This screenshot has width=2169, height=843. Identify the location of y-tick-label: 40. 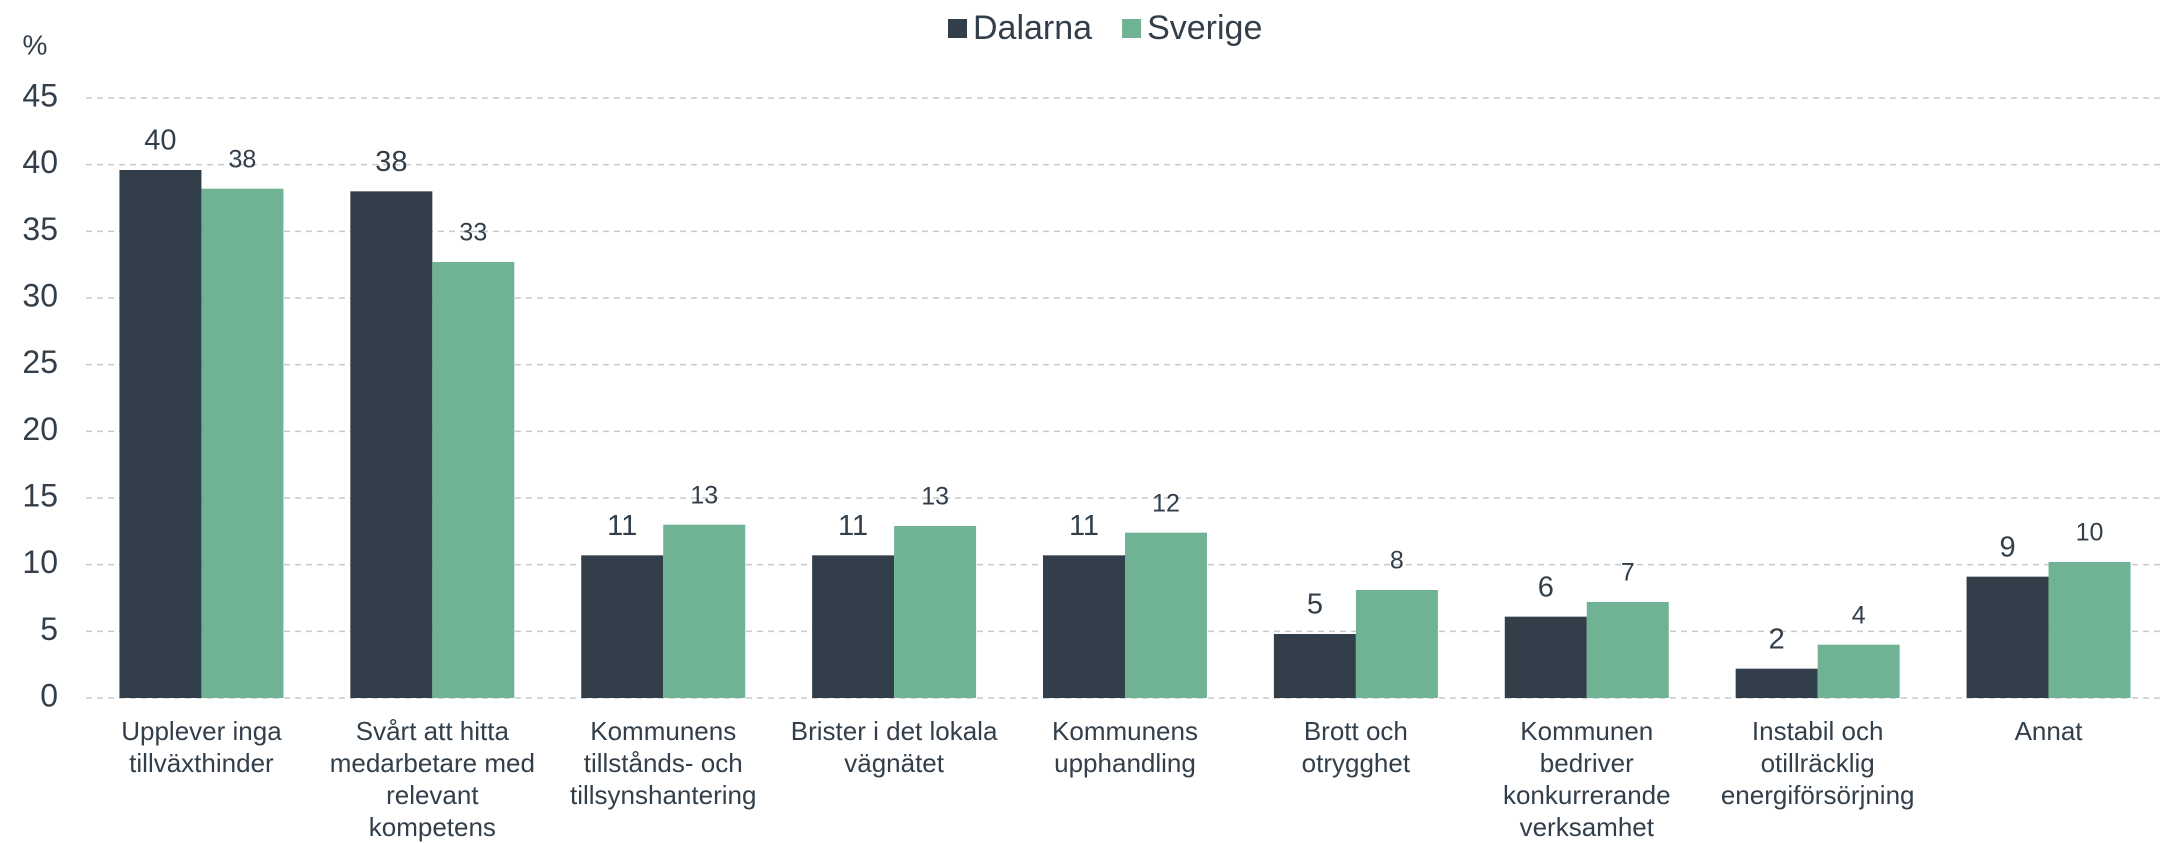
(40, 162).